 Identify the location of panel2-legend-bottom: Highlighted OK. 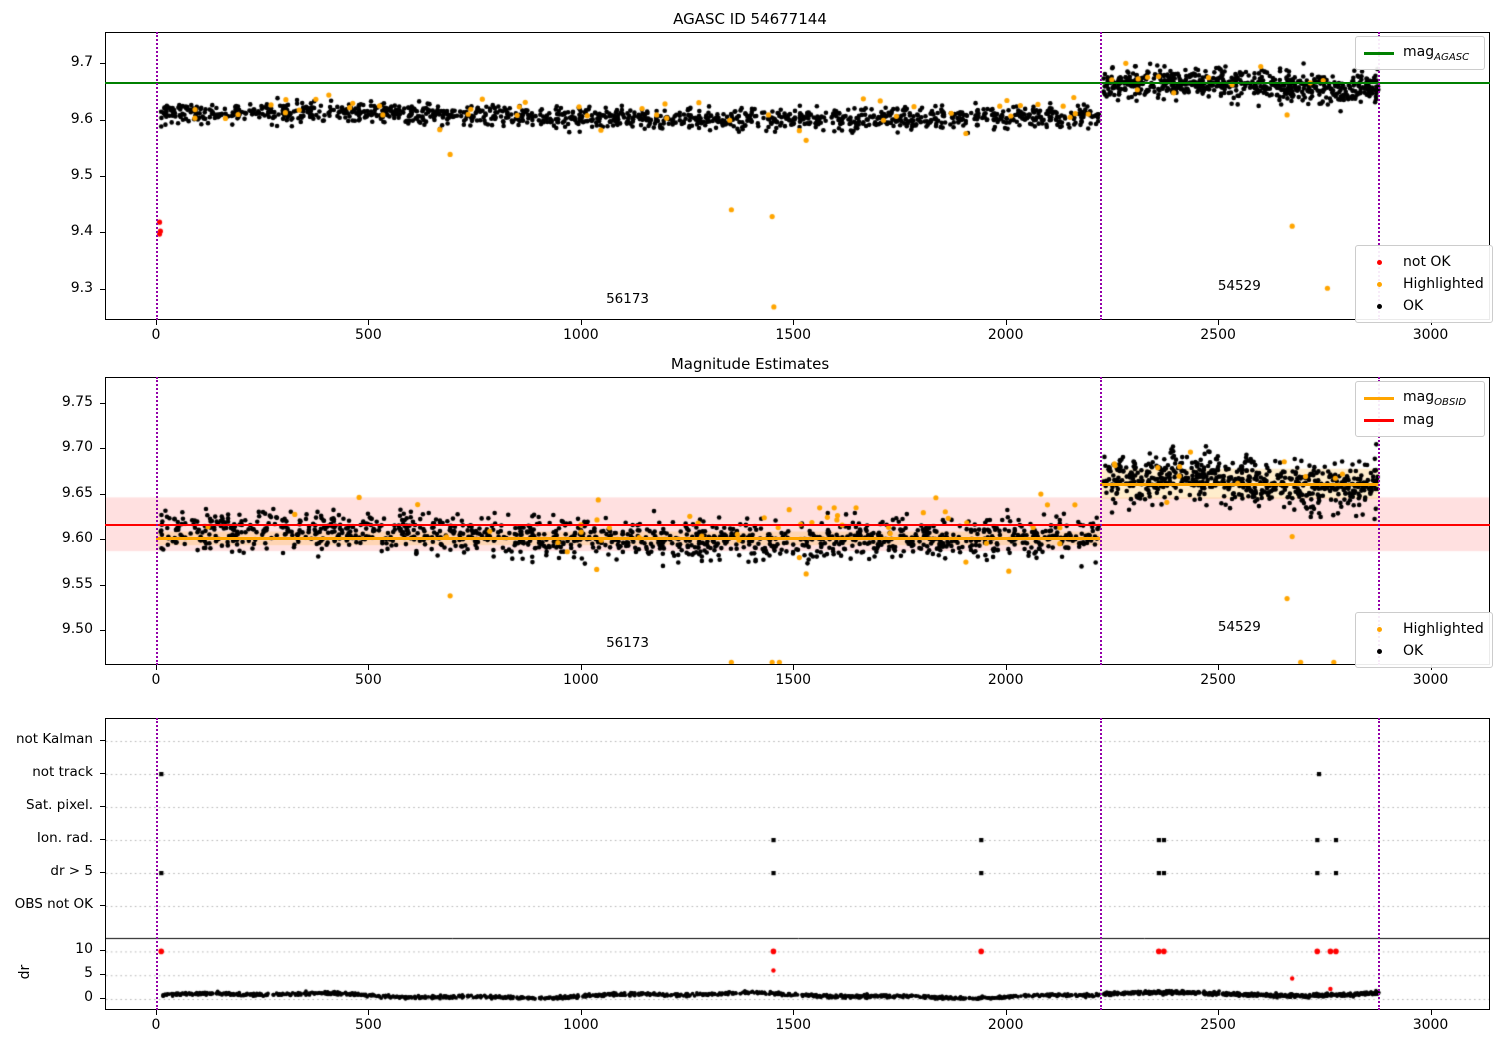
(1424, 640).